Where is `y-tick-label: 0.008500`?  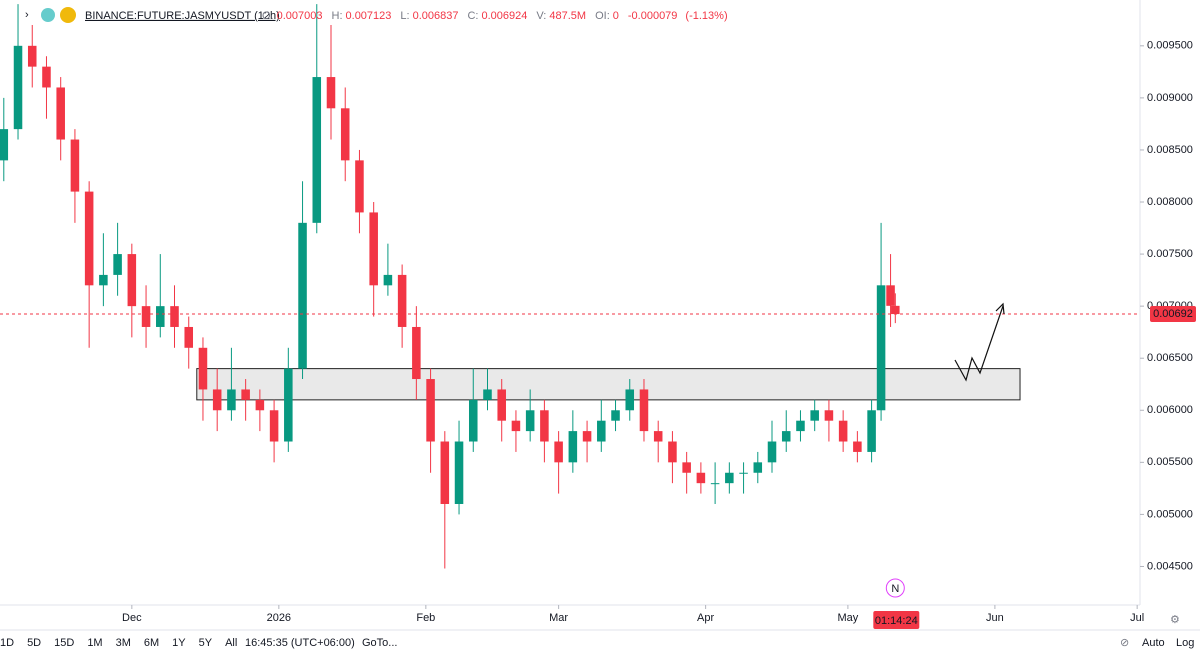
y-tick-label: 0.008500 is located at coordinates (1170, 150).